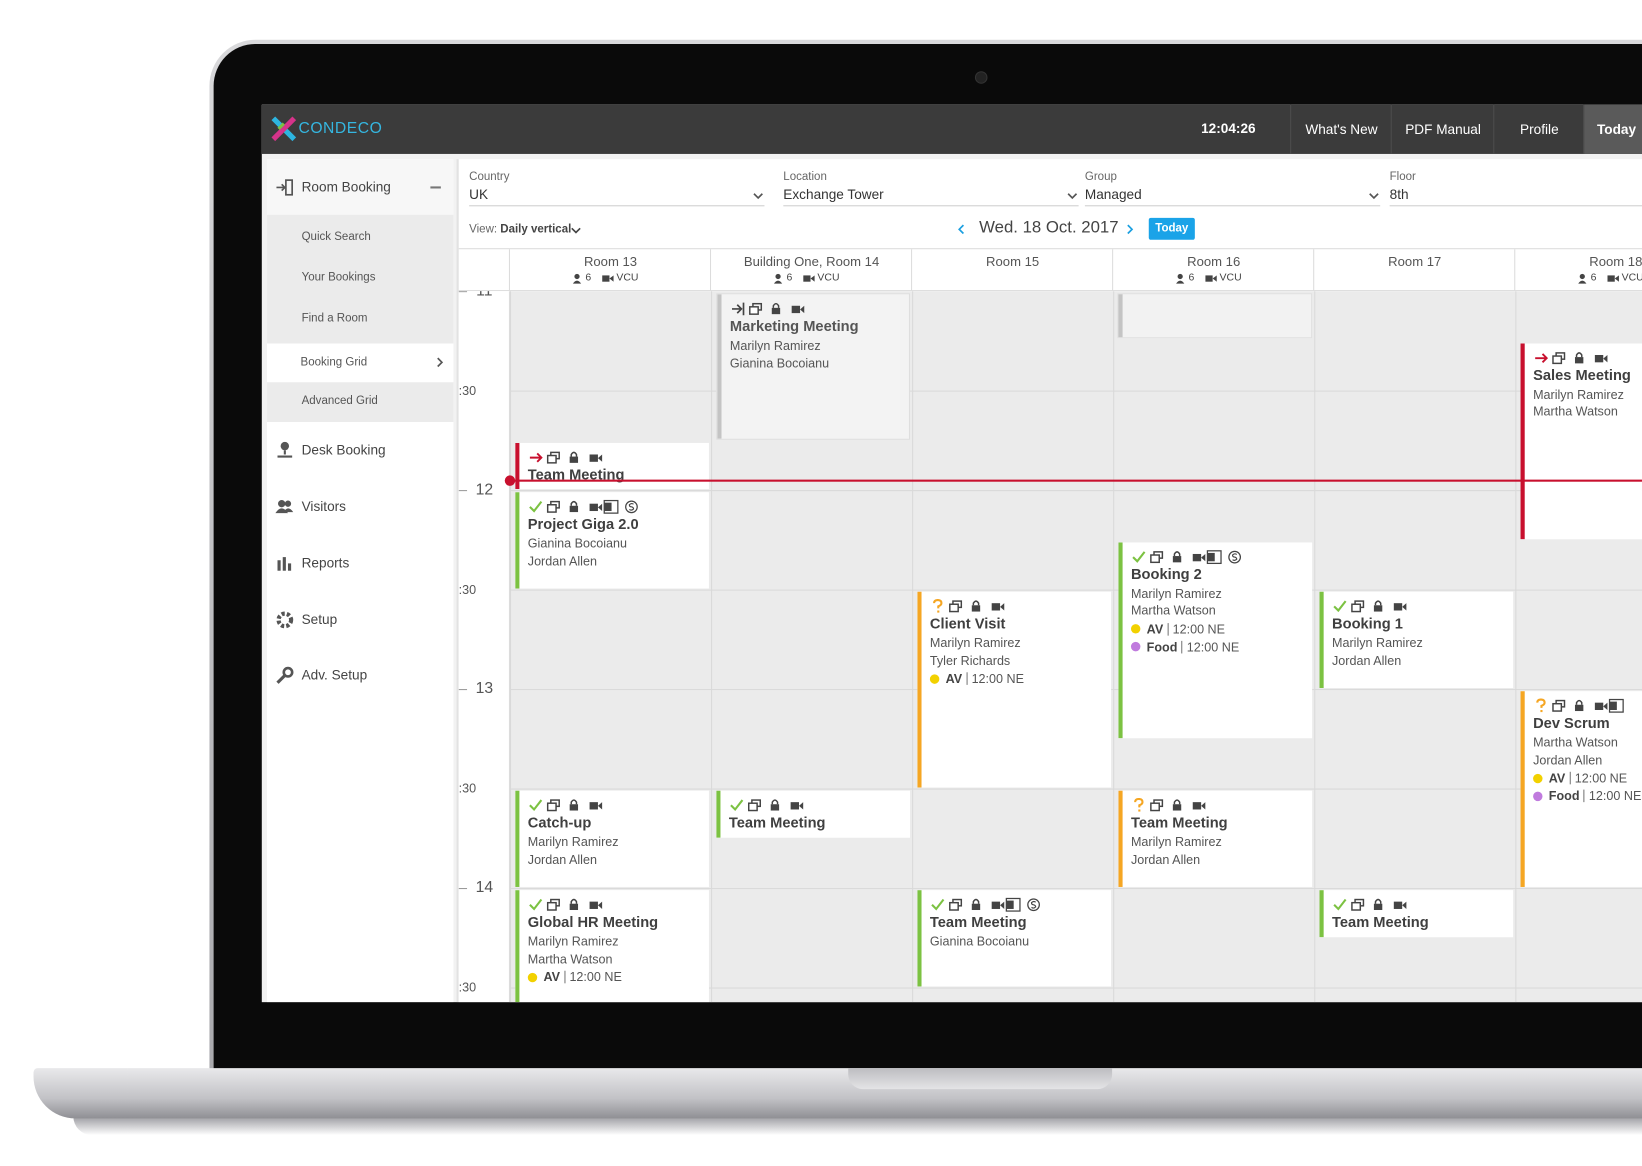 The height and width of the screenshot is (1166, 1642). I want to click on sidebar-item: Quick Search, so click(336, 236).